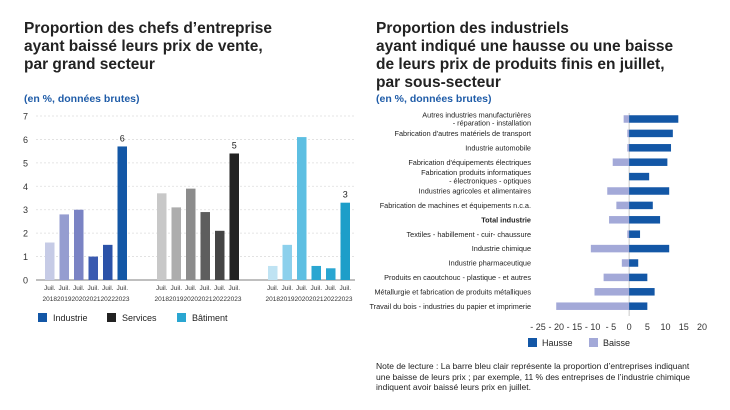 The width and height of the screenshot is (730, 410). Describe the element at coordinates (475, 191) in the screenshot. I see `category-label: Industries agricoles et alimentaires` at that location.